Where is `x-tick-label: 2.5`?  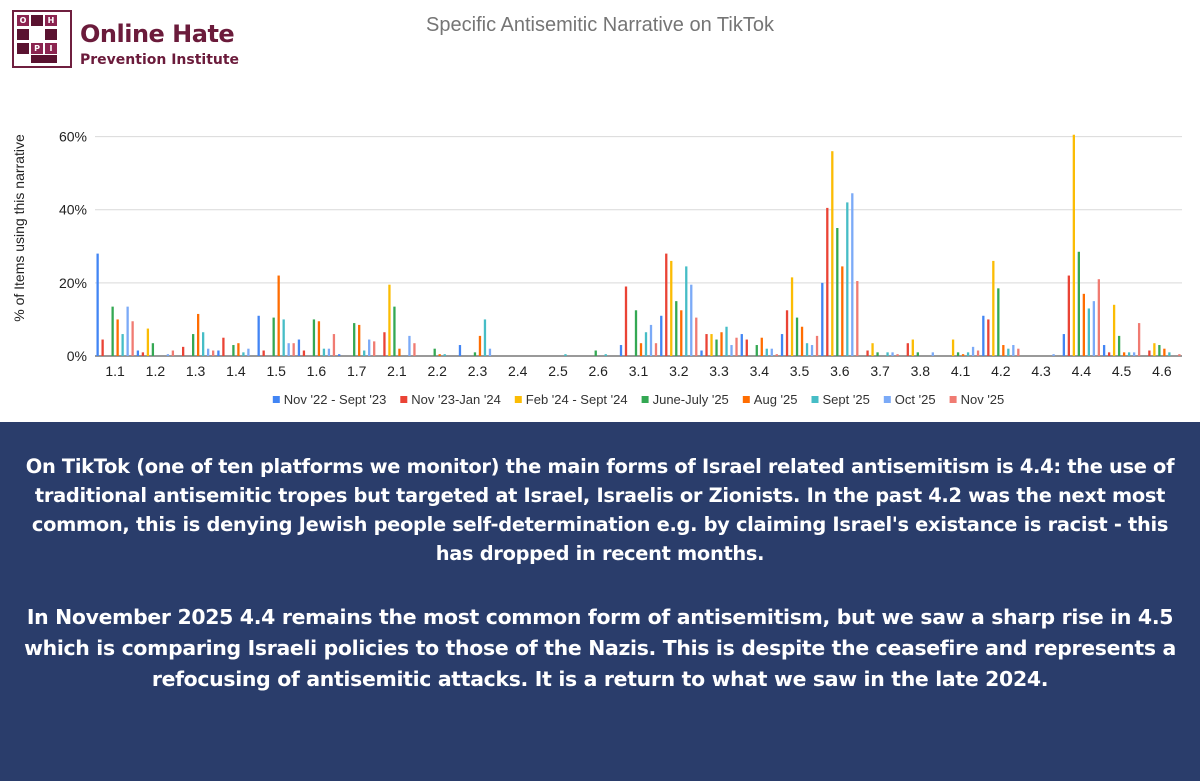
x-tick-label: 2.5 is located at coordinates (558, 371).